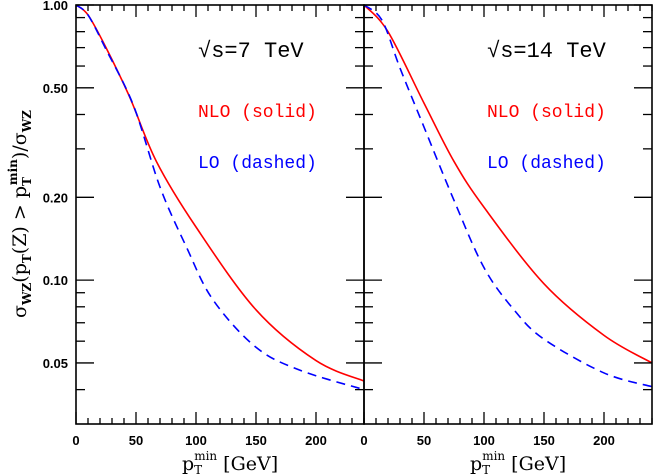 Image resolution: width=654 pixels, height=476 pixels. Describe the element at coordinates (230, 462) in the screenshot. I see `x-axis-title-left: pTmin [GeV]` at that location.